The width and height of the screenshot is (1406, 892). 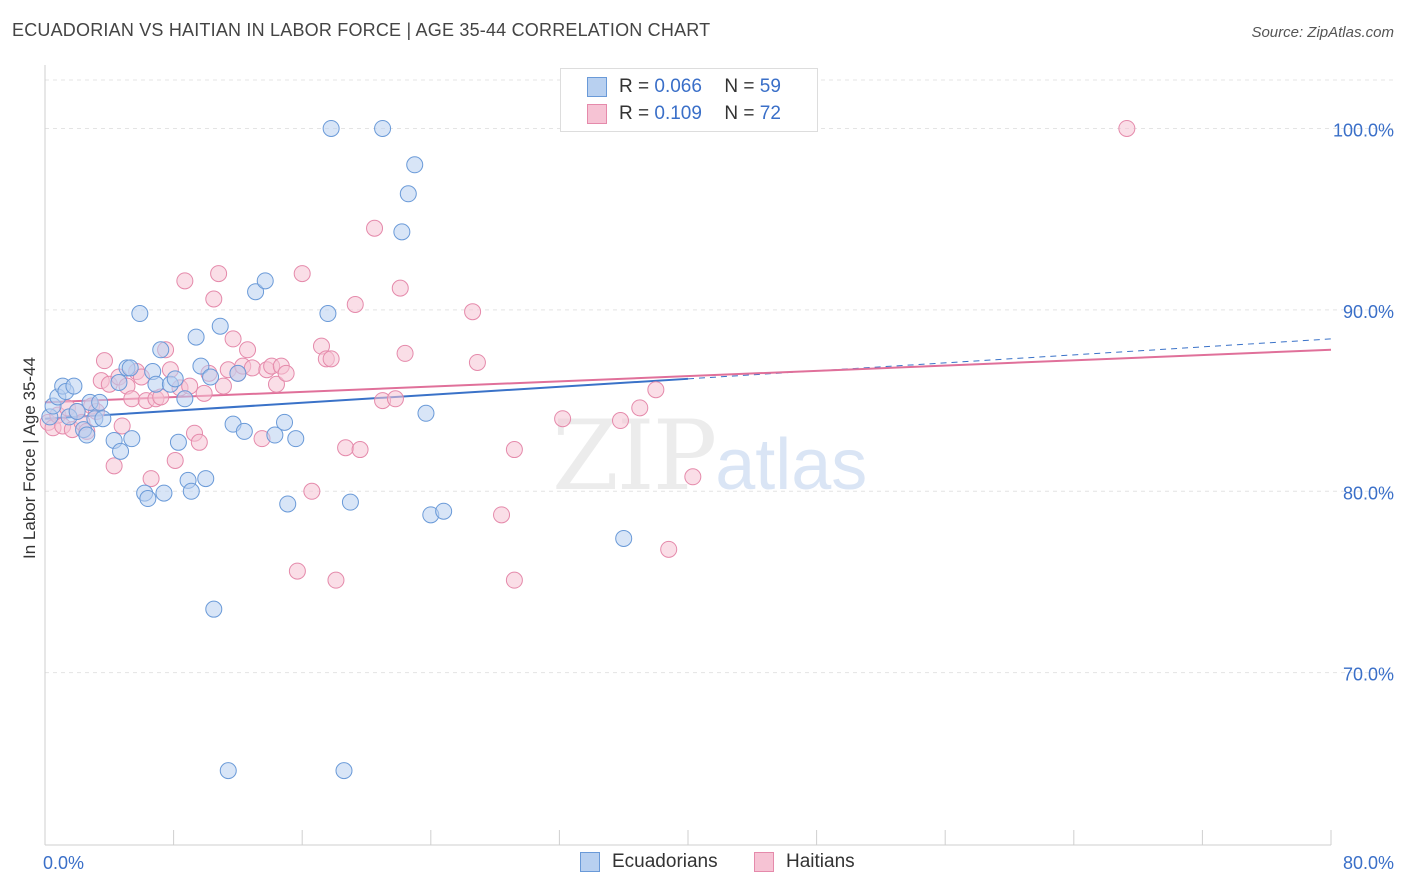 I want to click on watermark: ZIPatlas, so click(x=709, y=456).